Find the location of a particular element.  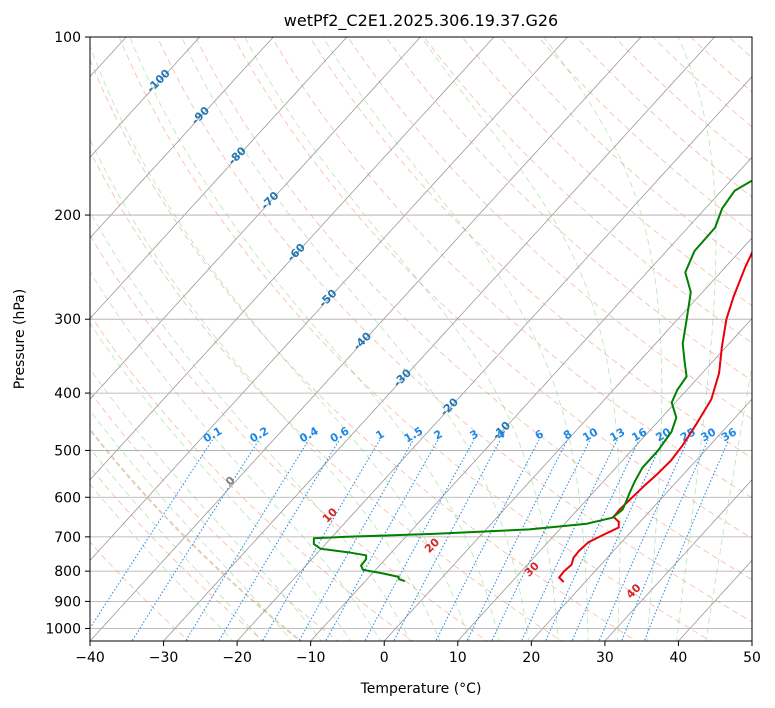

y-tick-label: 500 is located at coordinates (67, 451).